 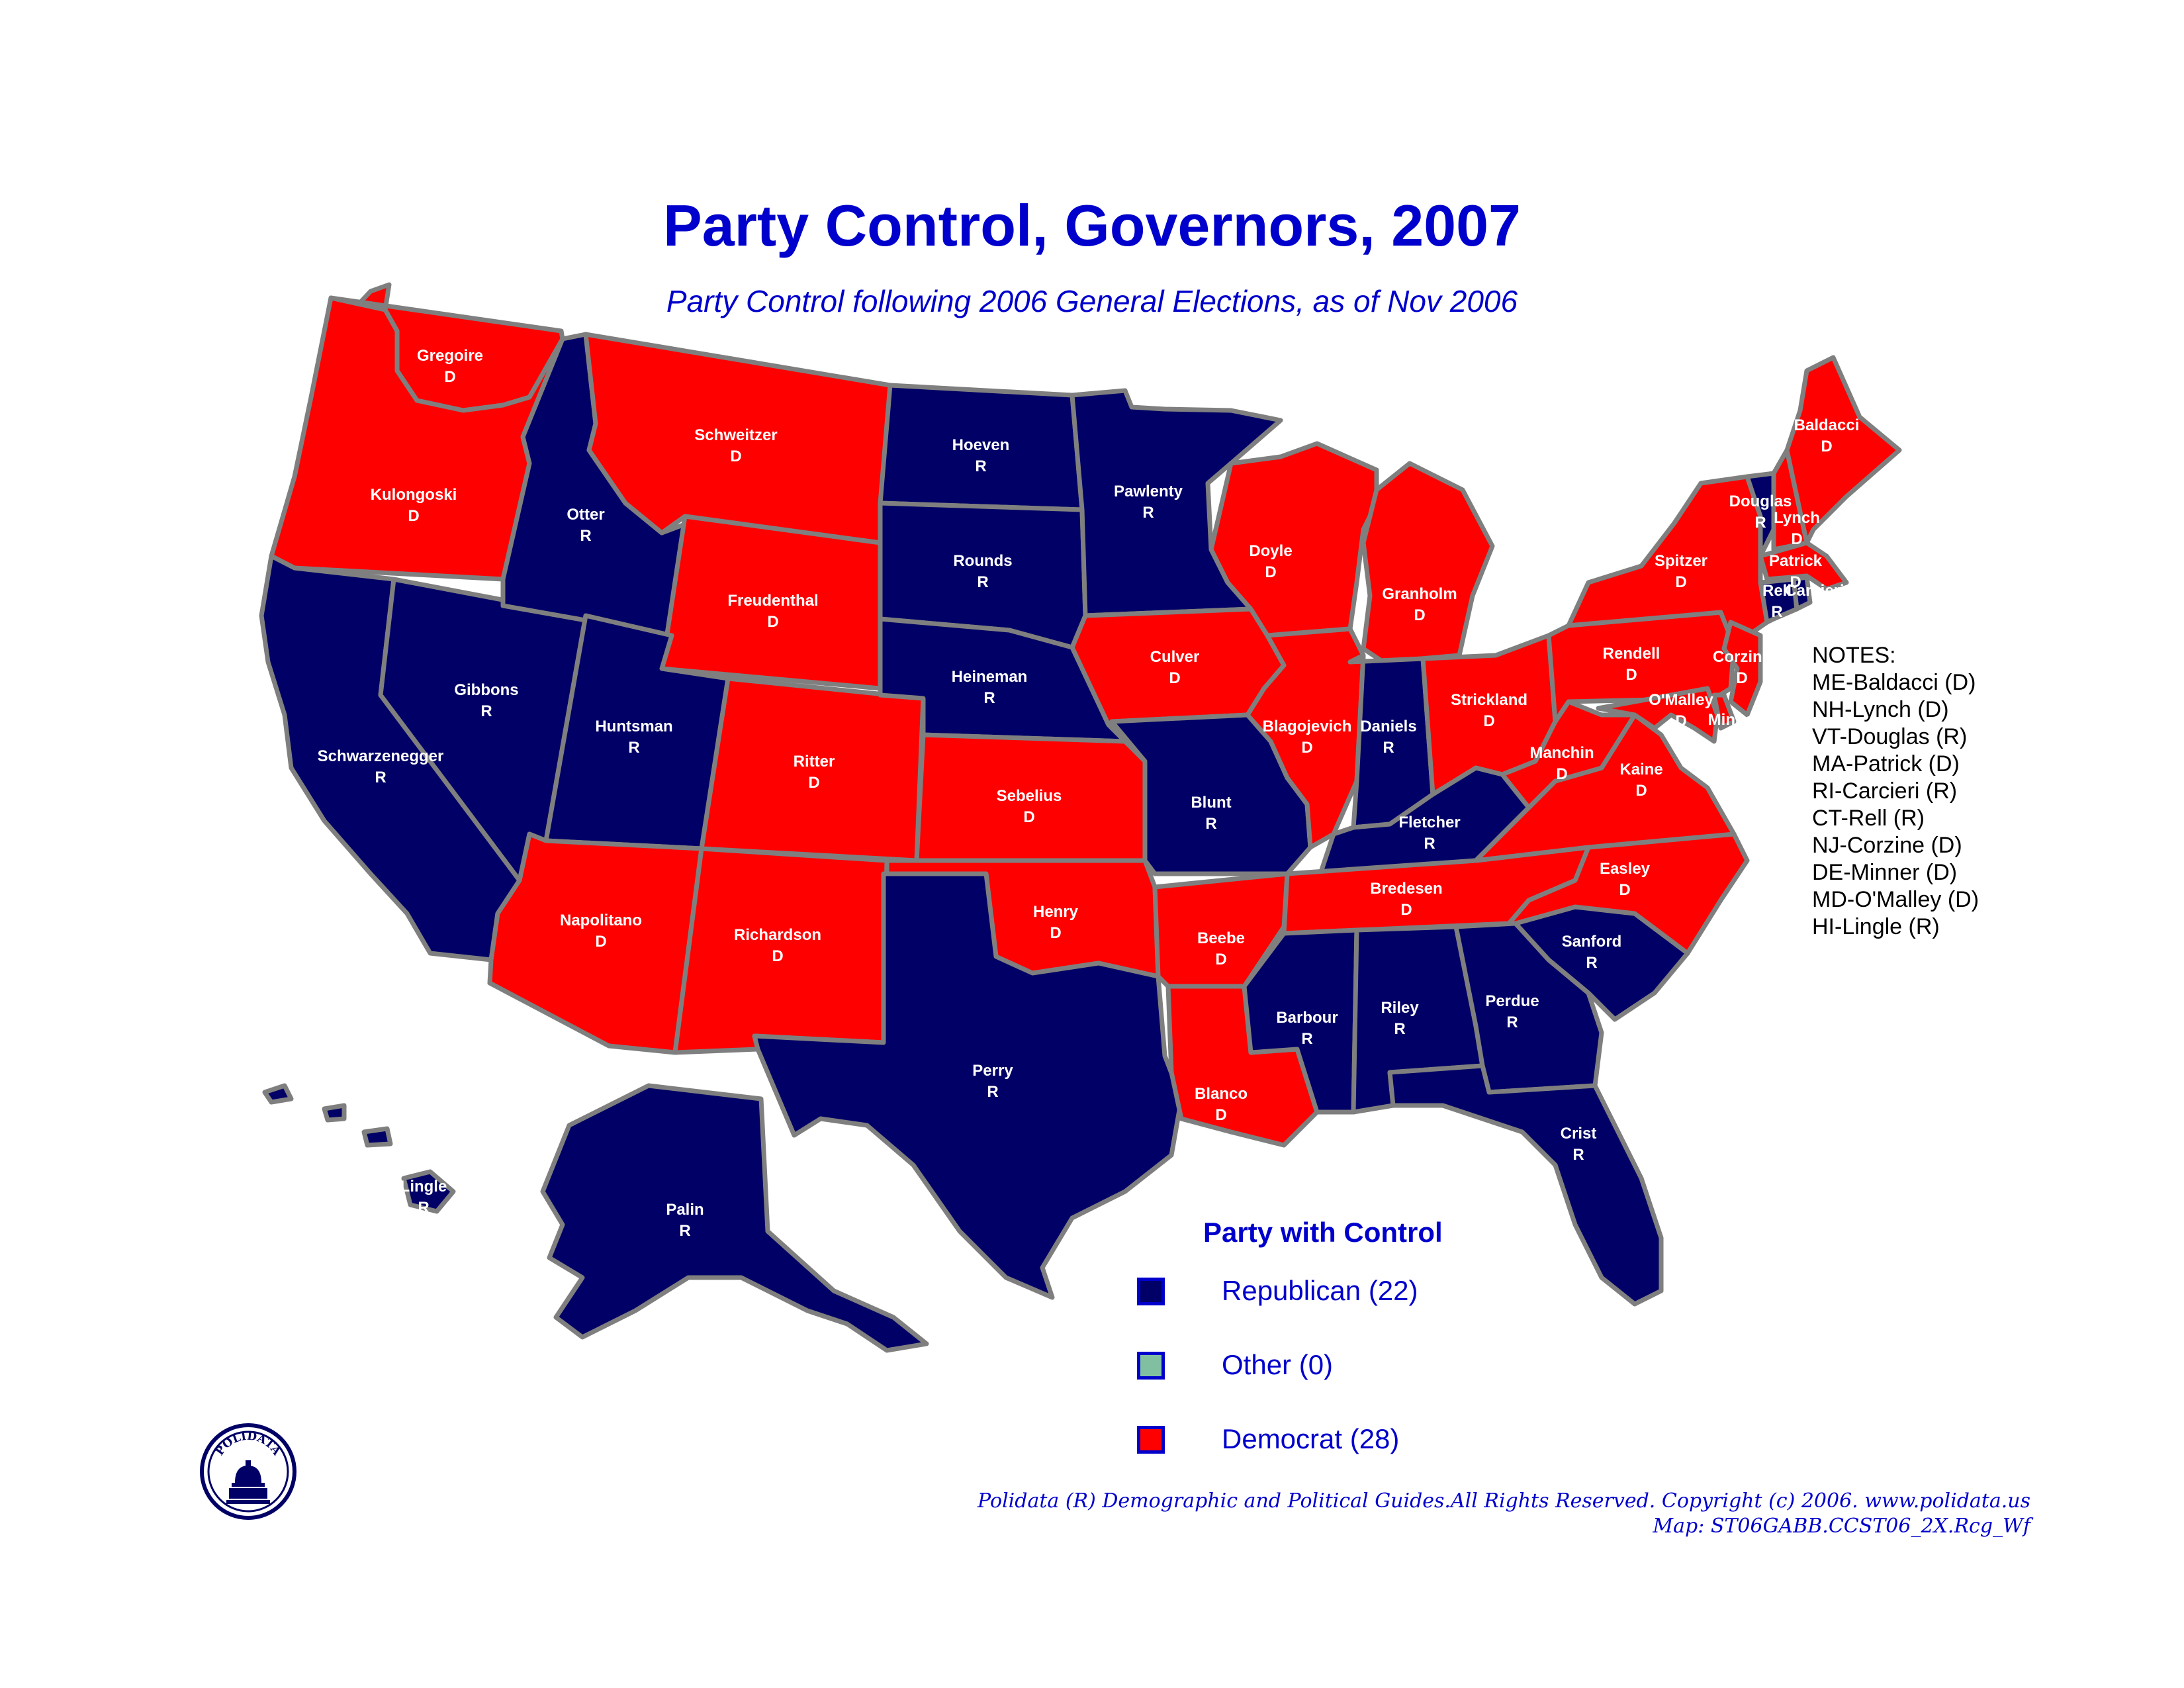 What do you see at coordinates (1814, 601) in the screenshot?
I see `state-label-ri: Carcieri R` at bounding box center [1814, 601].